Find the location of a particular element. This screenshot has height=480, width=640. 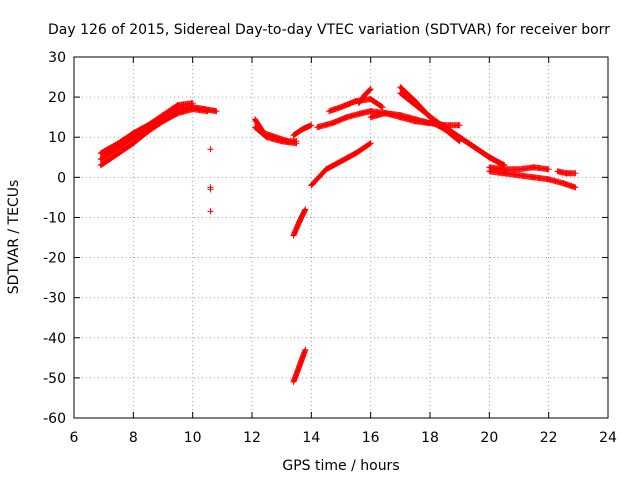

y-tick-label: 0 is located at coordinates (61, 178).